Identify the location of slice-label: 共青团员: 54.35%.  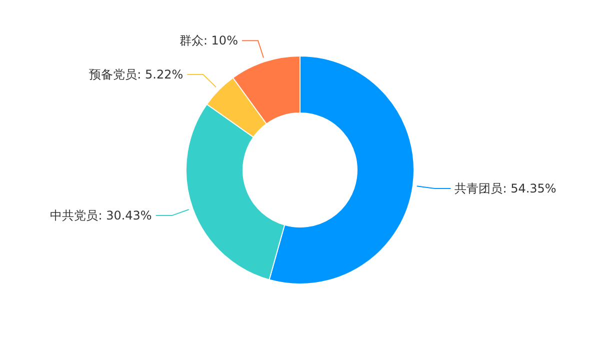
(505, 189).